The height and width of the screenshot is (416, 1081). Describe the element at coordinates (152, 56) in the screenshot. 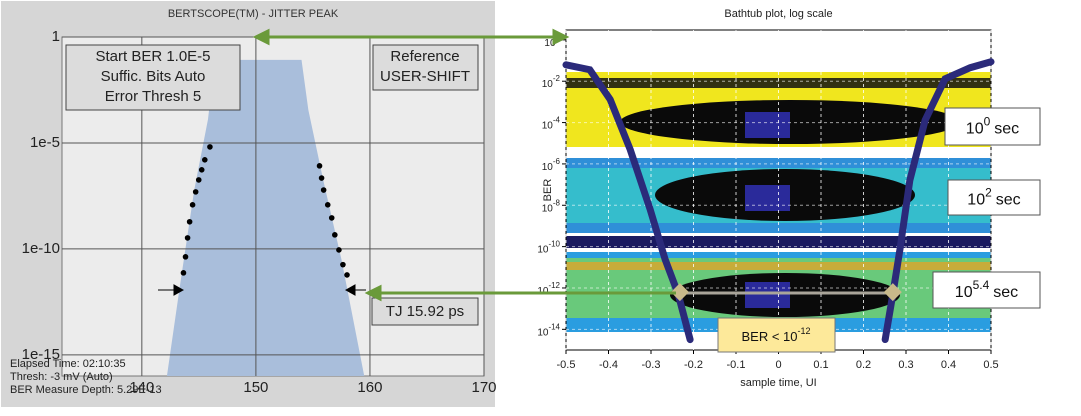

I see `settings-text: Start BER 1.0E-5` at that location.